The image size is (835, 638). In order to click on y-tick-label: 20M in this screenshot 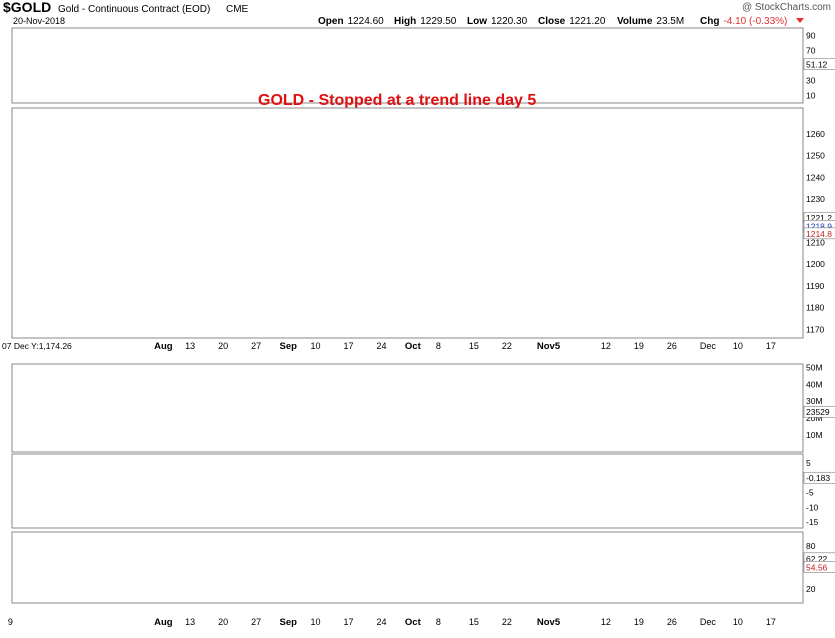, I will do `click(814, 418)`.